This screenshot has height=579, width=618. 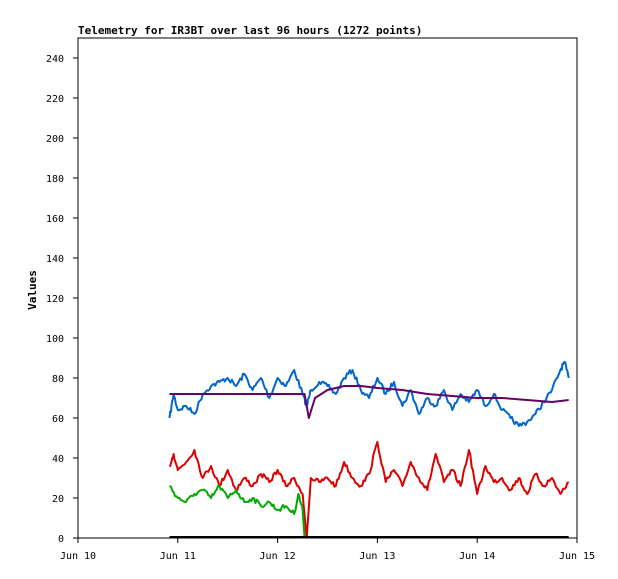 I want to click on x-axis: Jun 10 Jun 11 Jun 12 Jun 13 Jun 14 Jun 15, so click(x=327, y=550).